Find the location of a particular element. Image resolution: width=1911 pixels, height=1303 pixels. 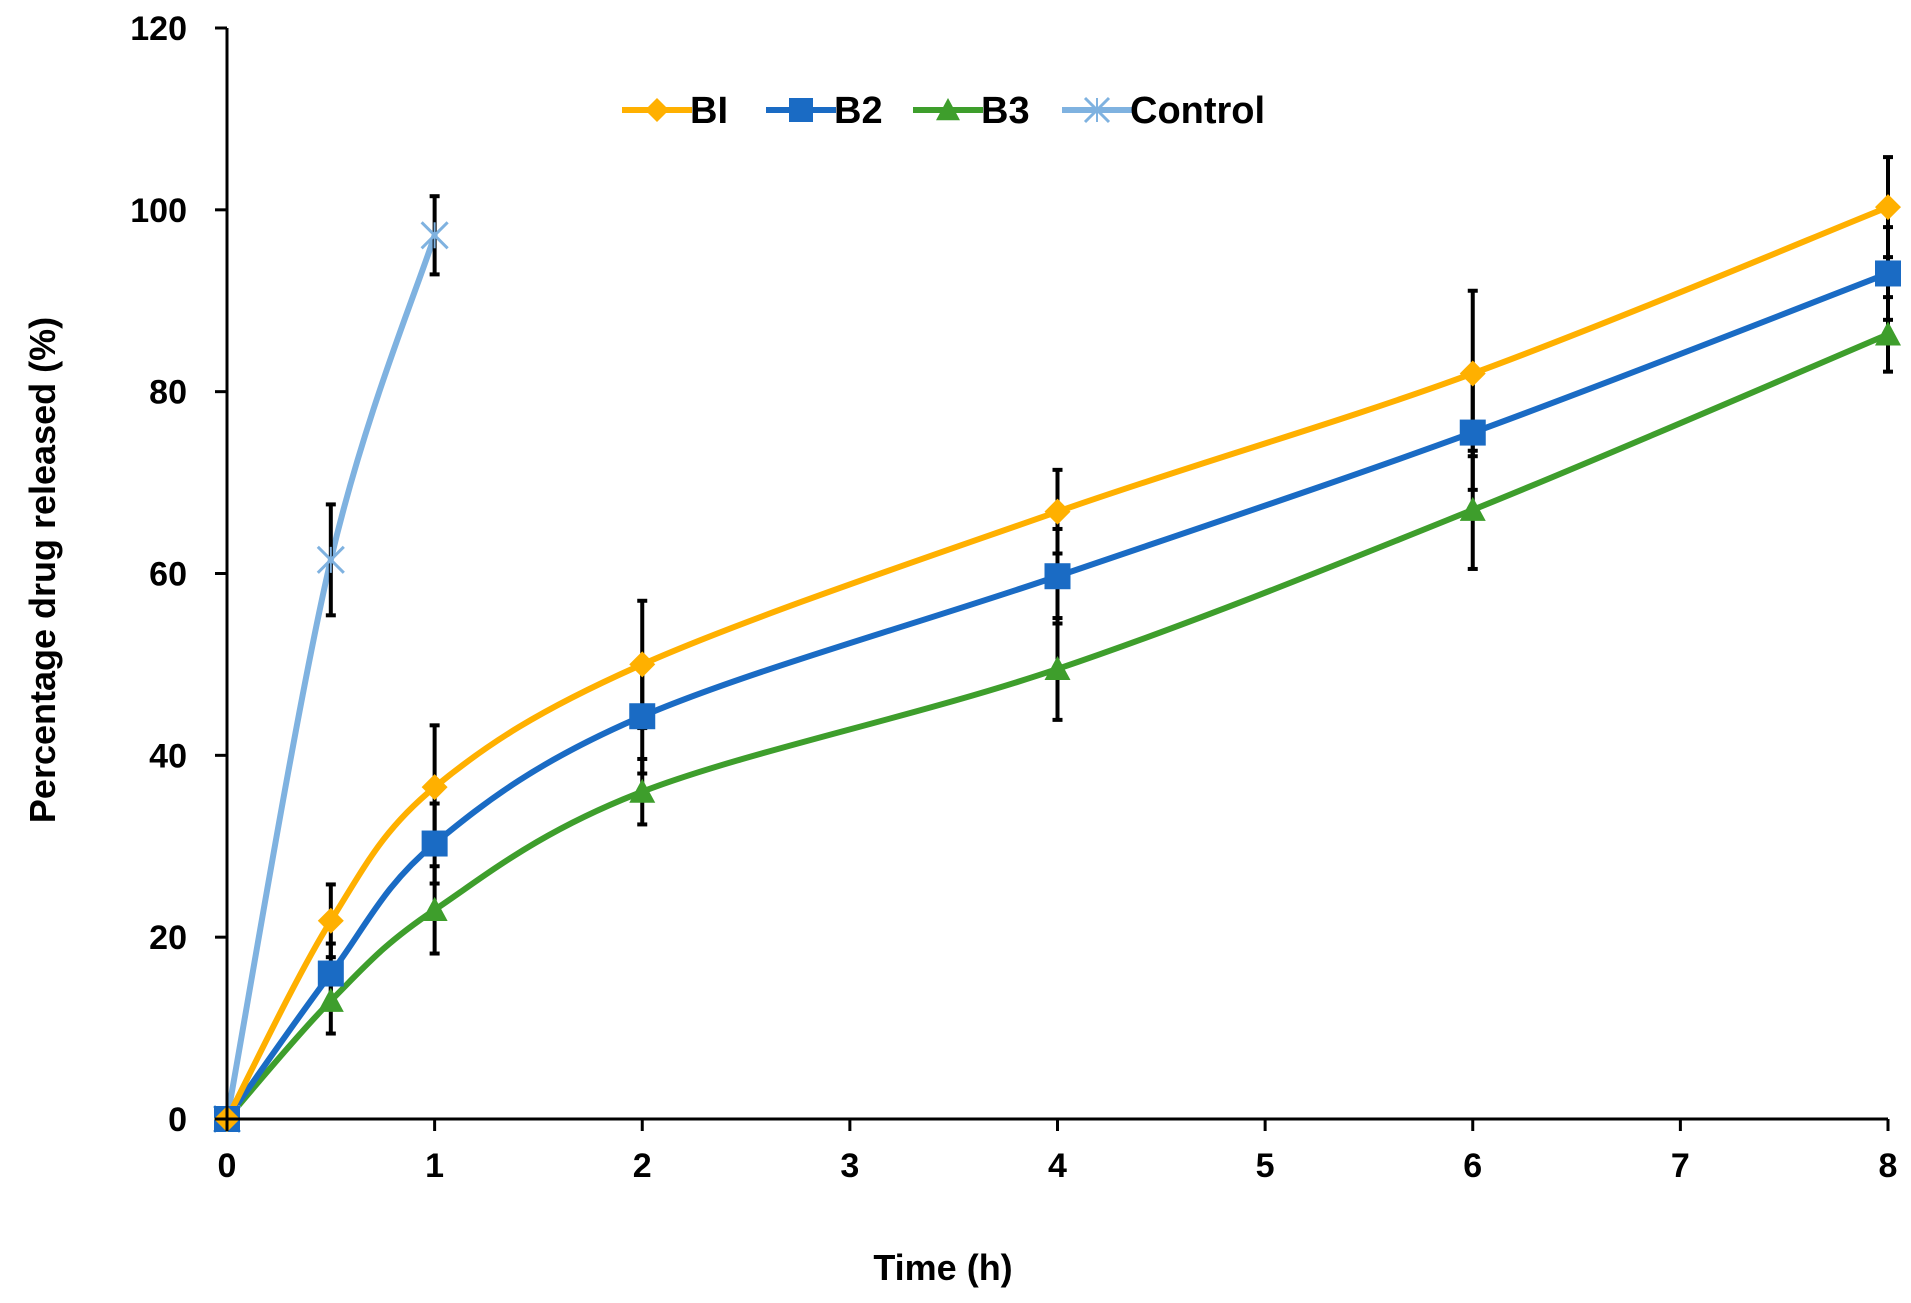

y-tick-label: 120 is located at coordinates (158, 29).